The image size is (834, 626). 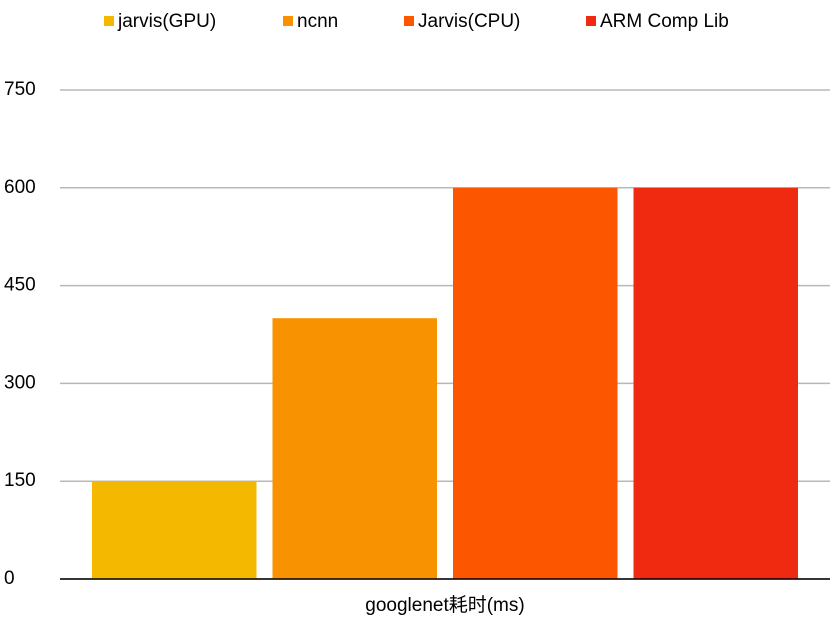 What do you see at coordinates (469, 21) in the screenshot?
I see `legend-label: Jarvis(CPU)` at bounding box center [469, 21].